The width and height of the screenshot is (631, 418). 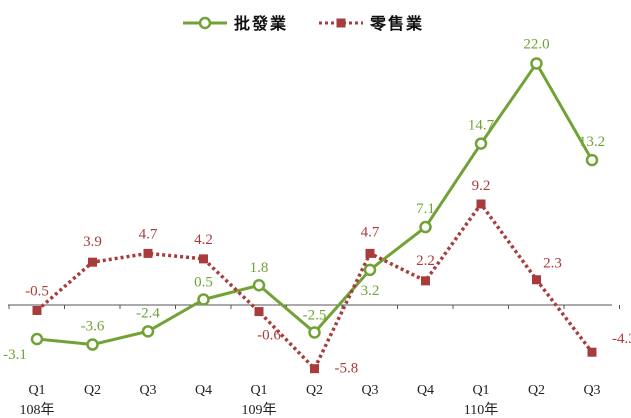 What do you see at coordinates (481, 186) in the screenshot?
I see `data-label: 9.2` at bounding box center [481, 186].